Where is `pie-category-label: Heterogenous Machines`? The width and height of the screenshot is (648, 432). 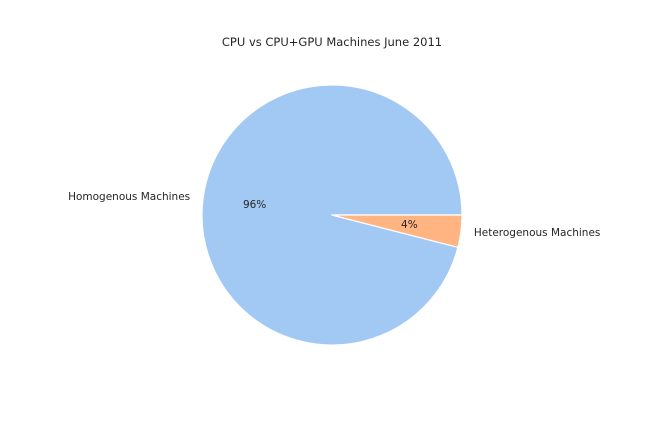 pie-category-label: Heterogenous Machines is located at coordinates (537, 233).